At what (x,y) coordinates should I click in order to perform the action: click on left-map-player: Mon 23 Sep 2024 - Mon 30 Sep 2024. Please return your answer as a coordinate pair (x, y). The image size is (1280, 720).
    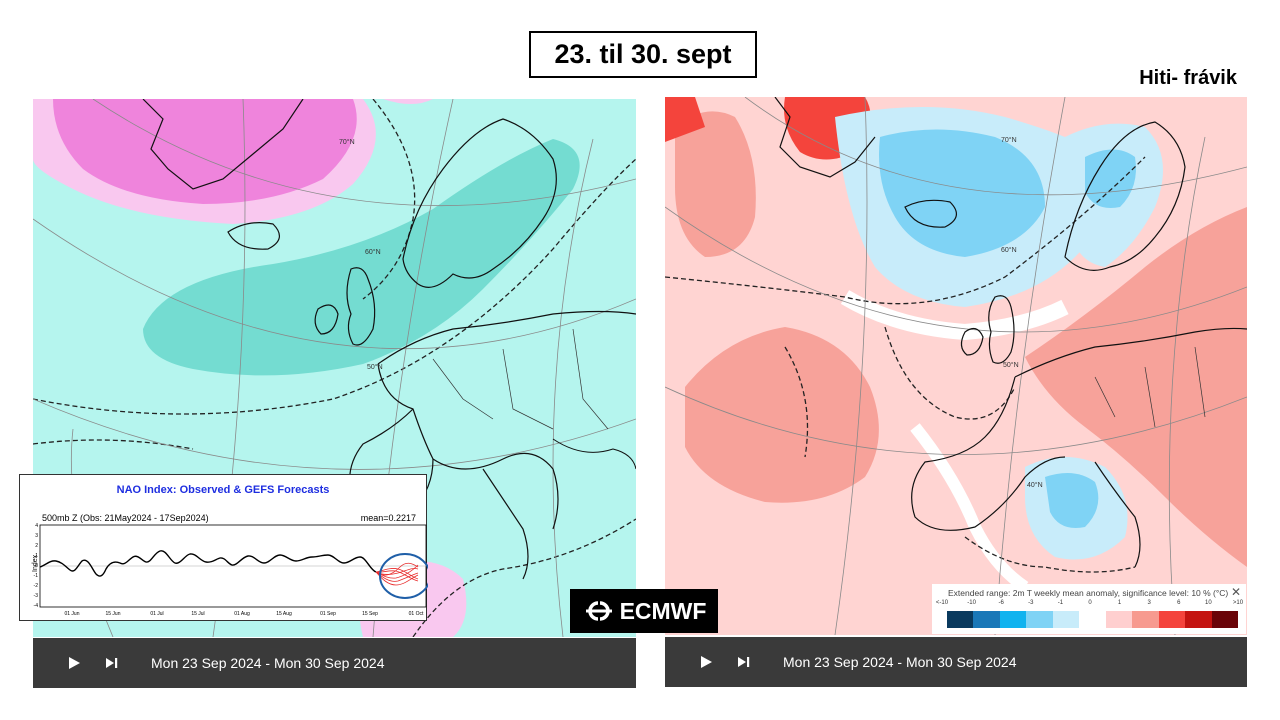
    Looking at the image, I should click on (334, 663).